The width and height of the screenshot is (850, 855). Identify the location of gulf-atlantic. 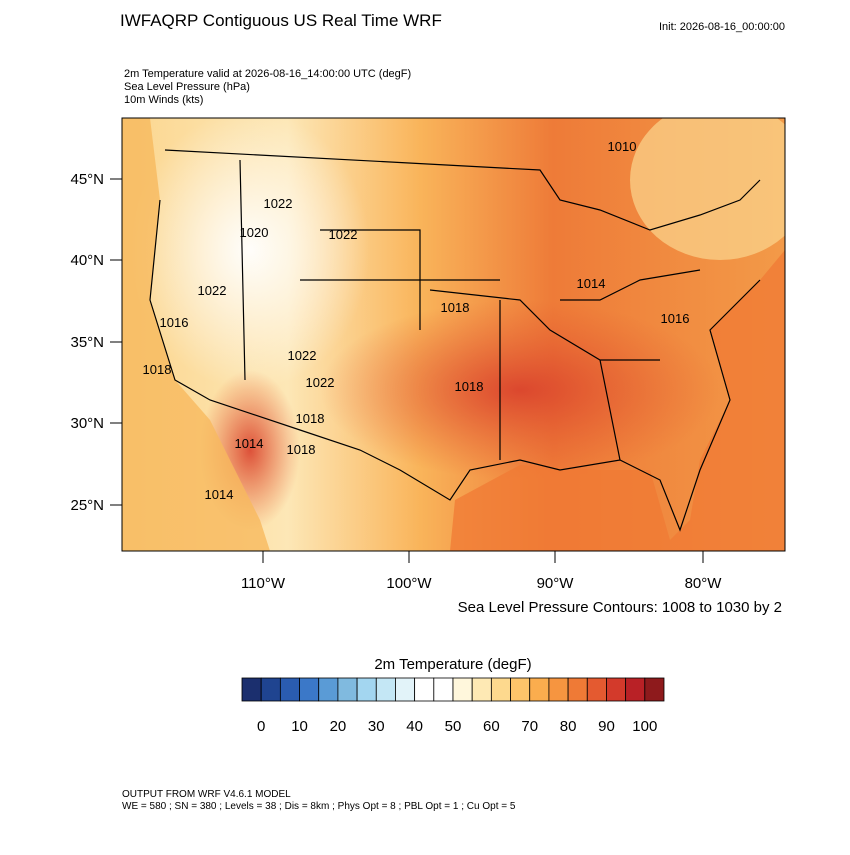
(617, 400).